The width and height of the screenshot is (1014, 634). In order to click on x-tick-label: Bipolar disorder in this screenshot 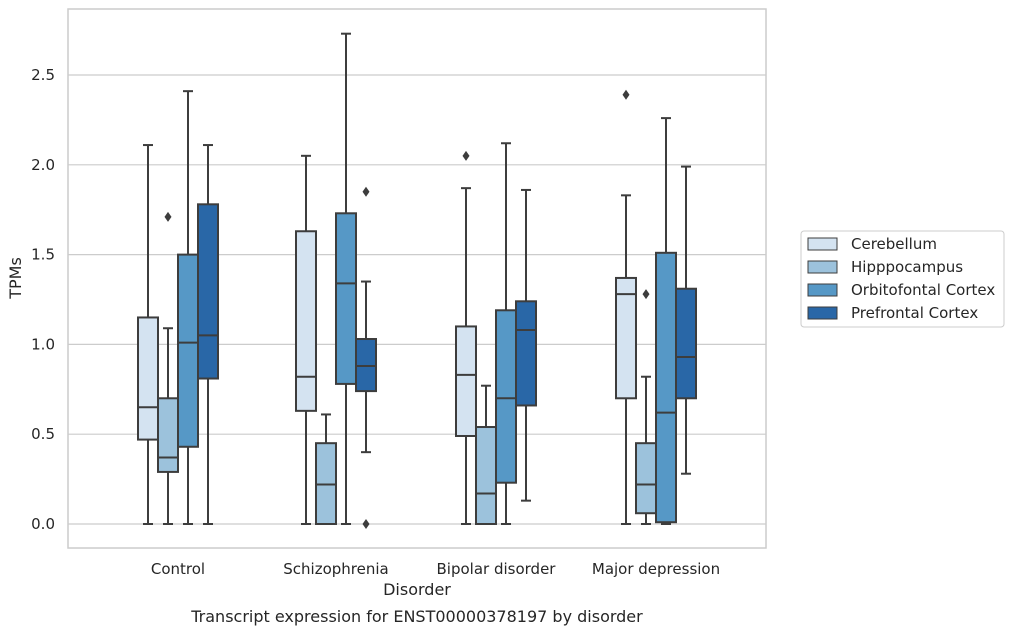, I will do `click(497, 569)`.